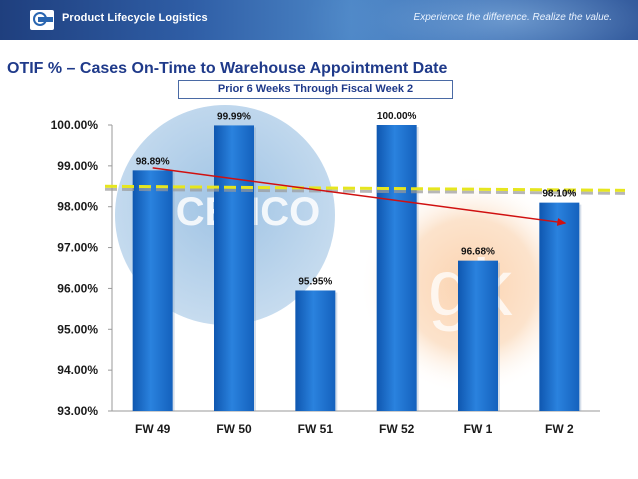 The height and width of the screenshot is (479, 638). I want to click on y-tick-label: 94.00%, so click(77, 370).